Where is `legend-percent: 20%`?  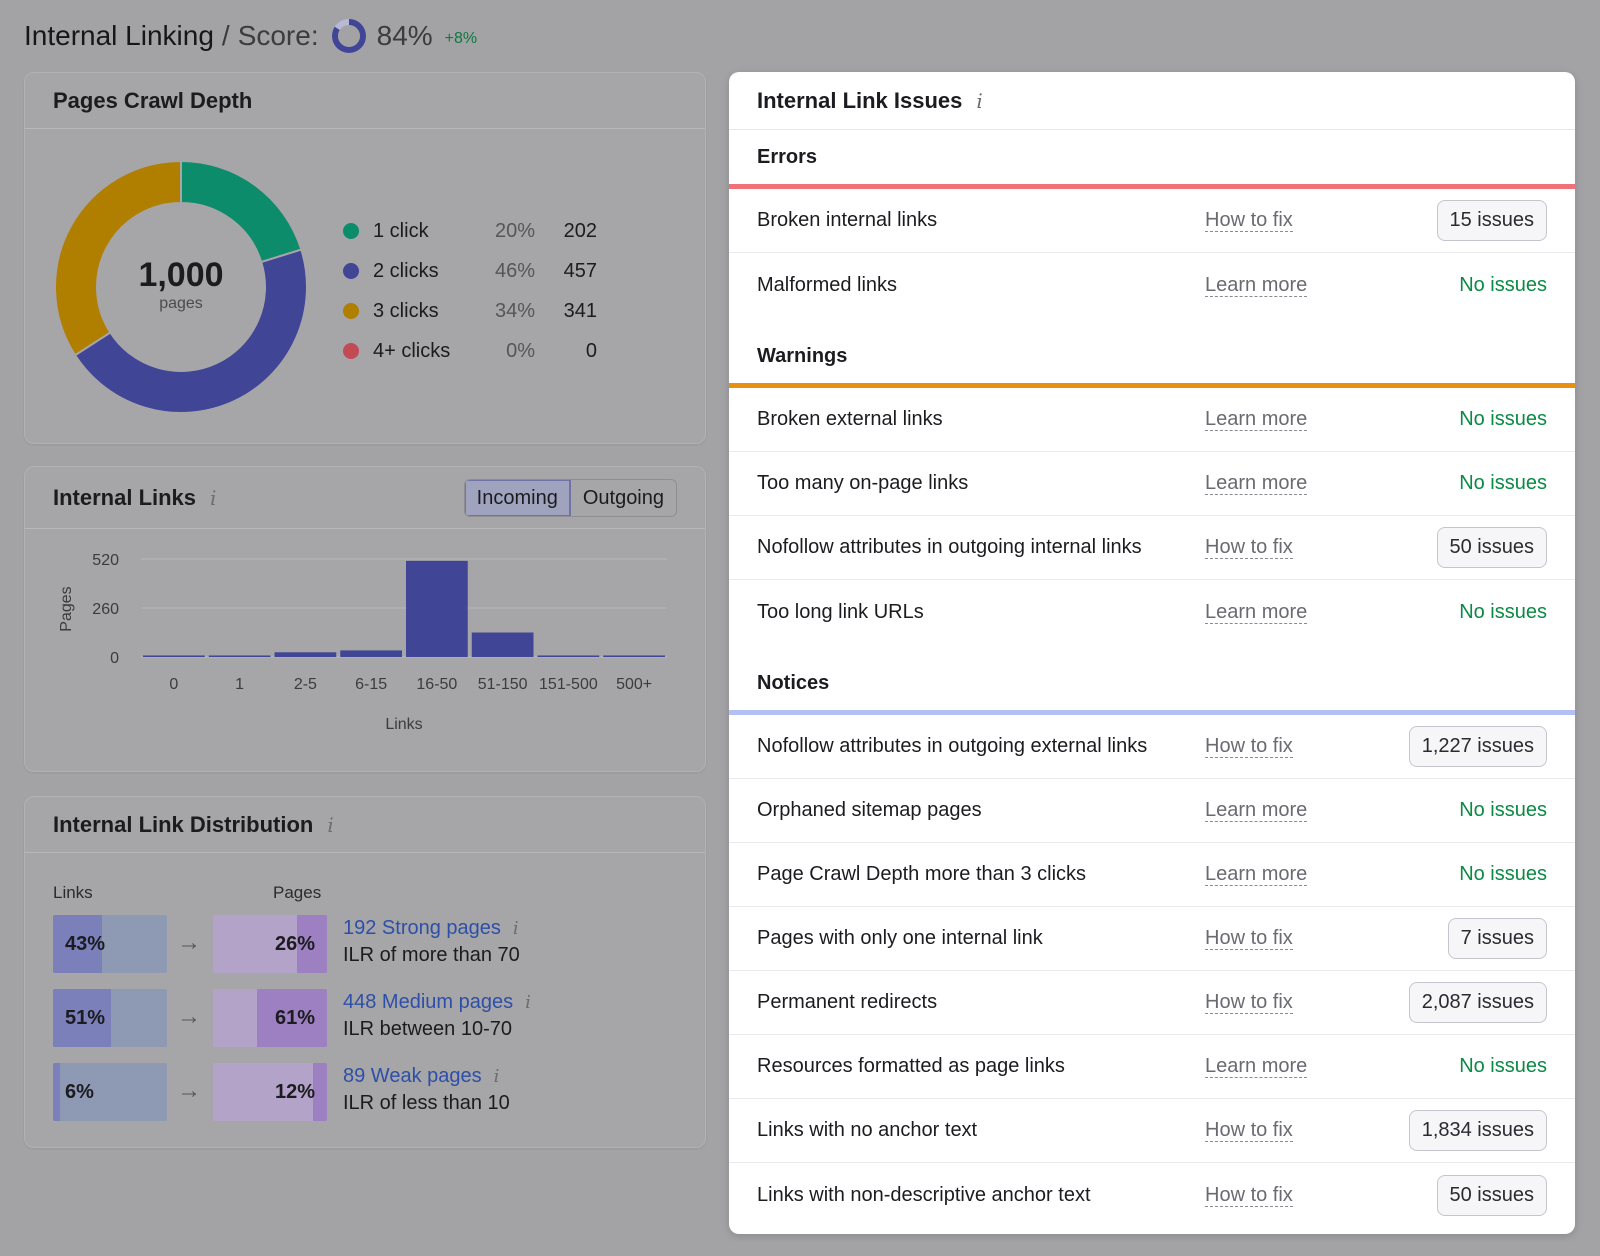
legend-percent: 20% is located at coordinates (514, 230).